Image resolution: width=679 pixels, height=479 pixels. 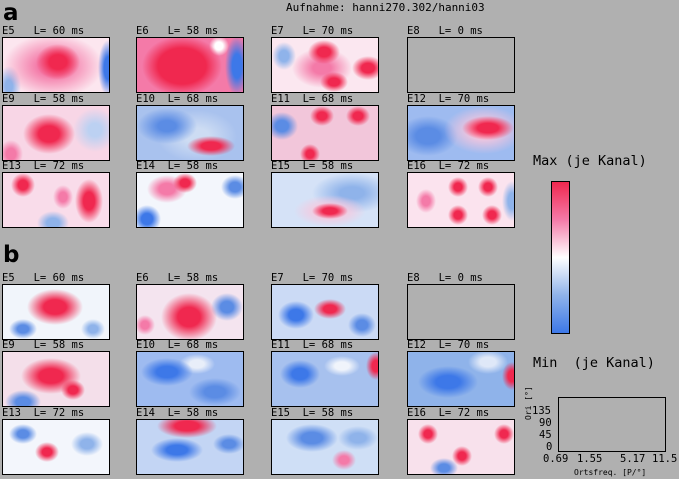 I want to click on map-b-e14: E14 L= 58 ms, so click(x=190, y=441).